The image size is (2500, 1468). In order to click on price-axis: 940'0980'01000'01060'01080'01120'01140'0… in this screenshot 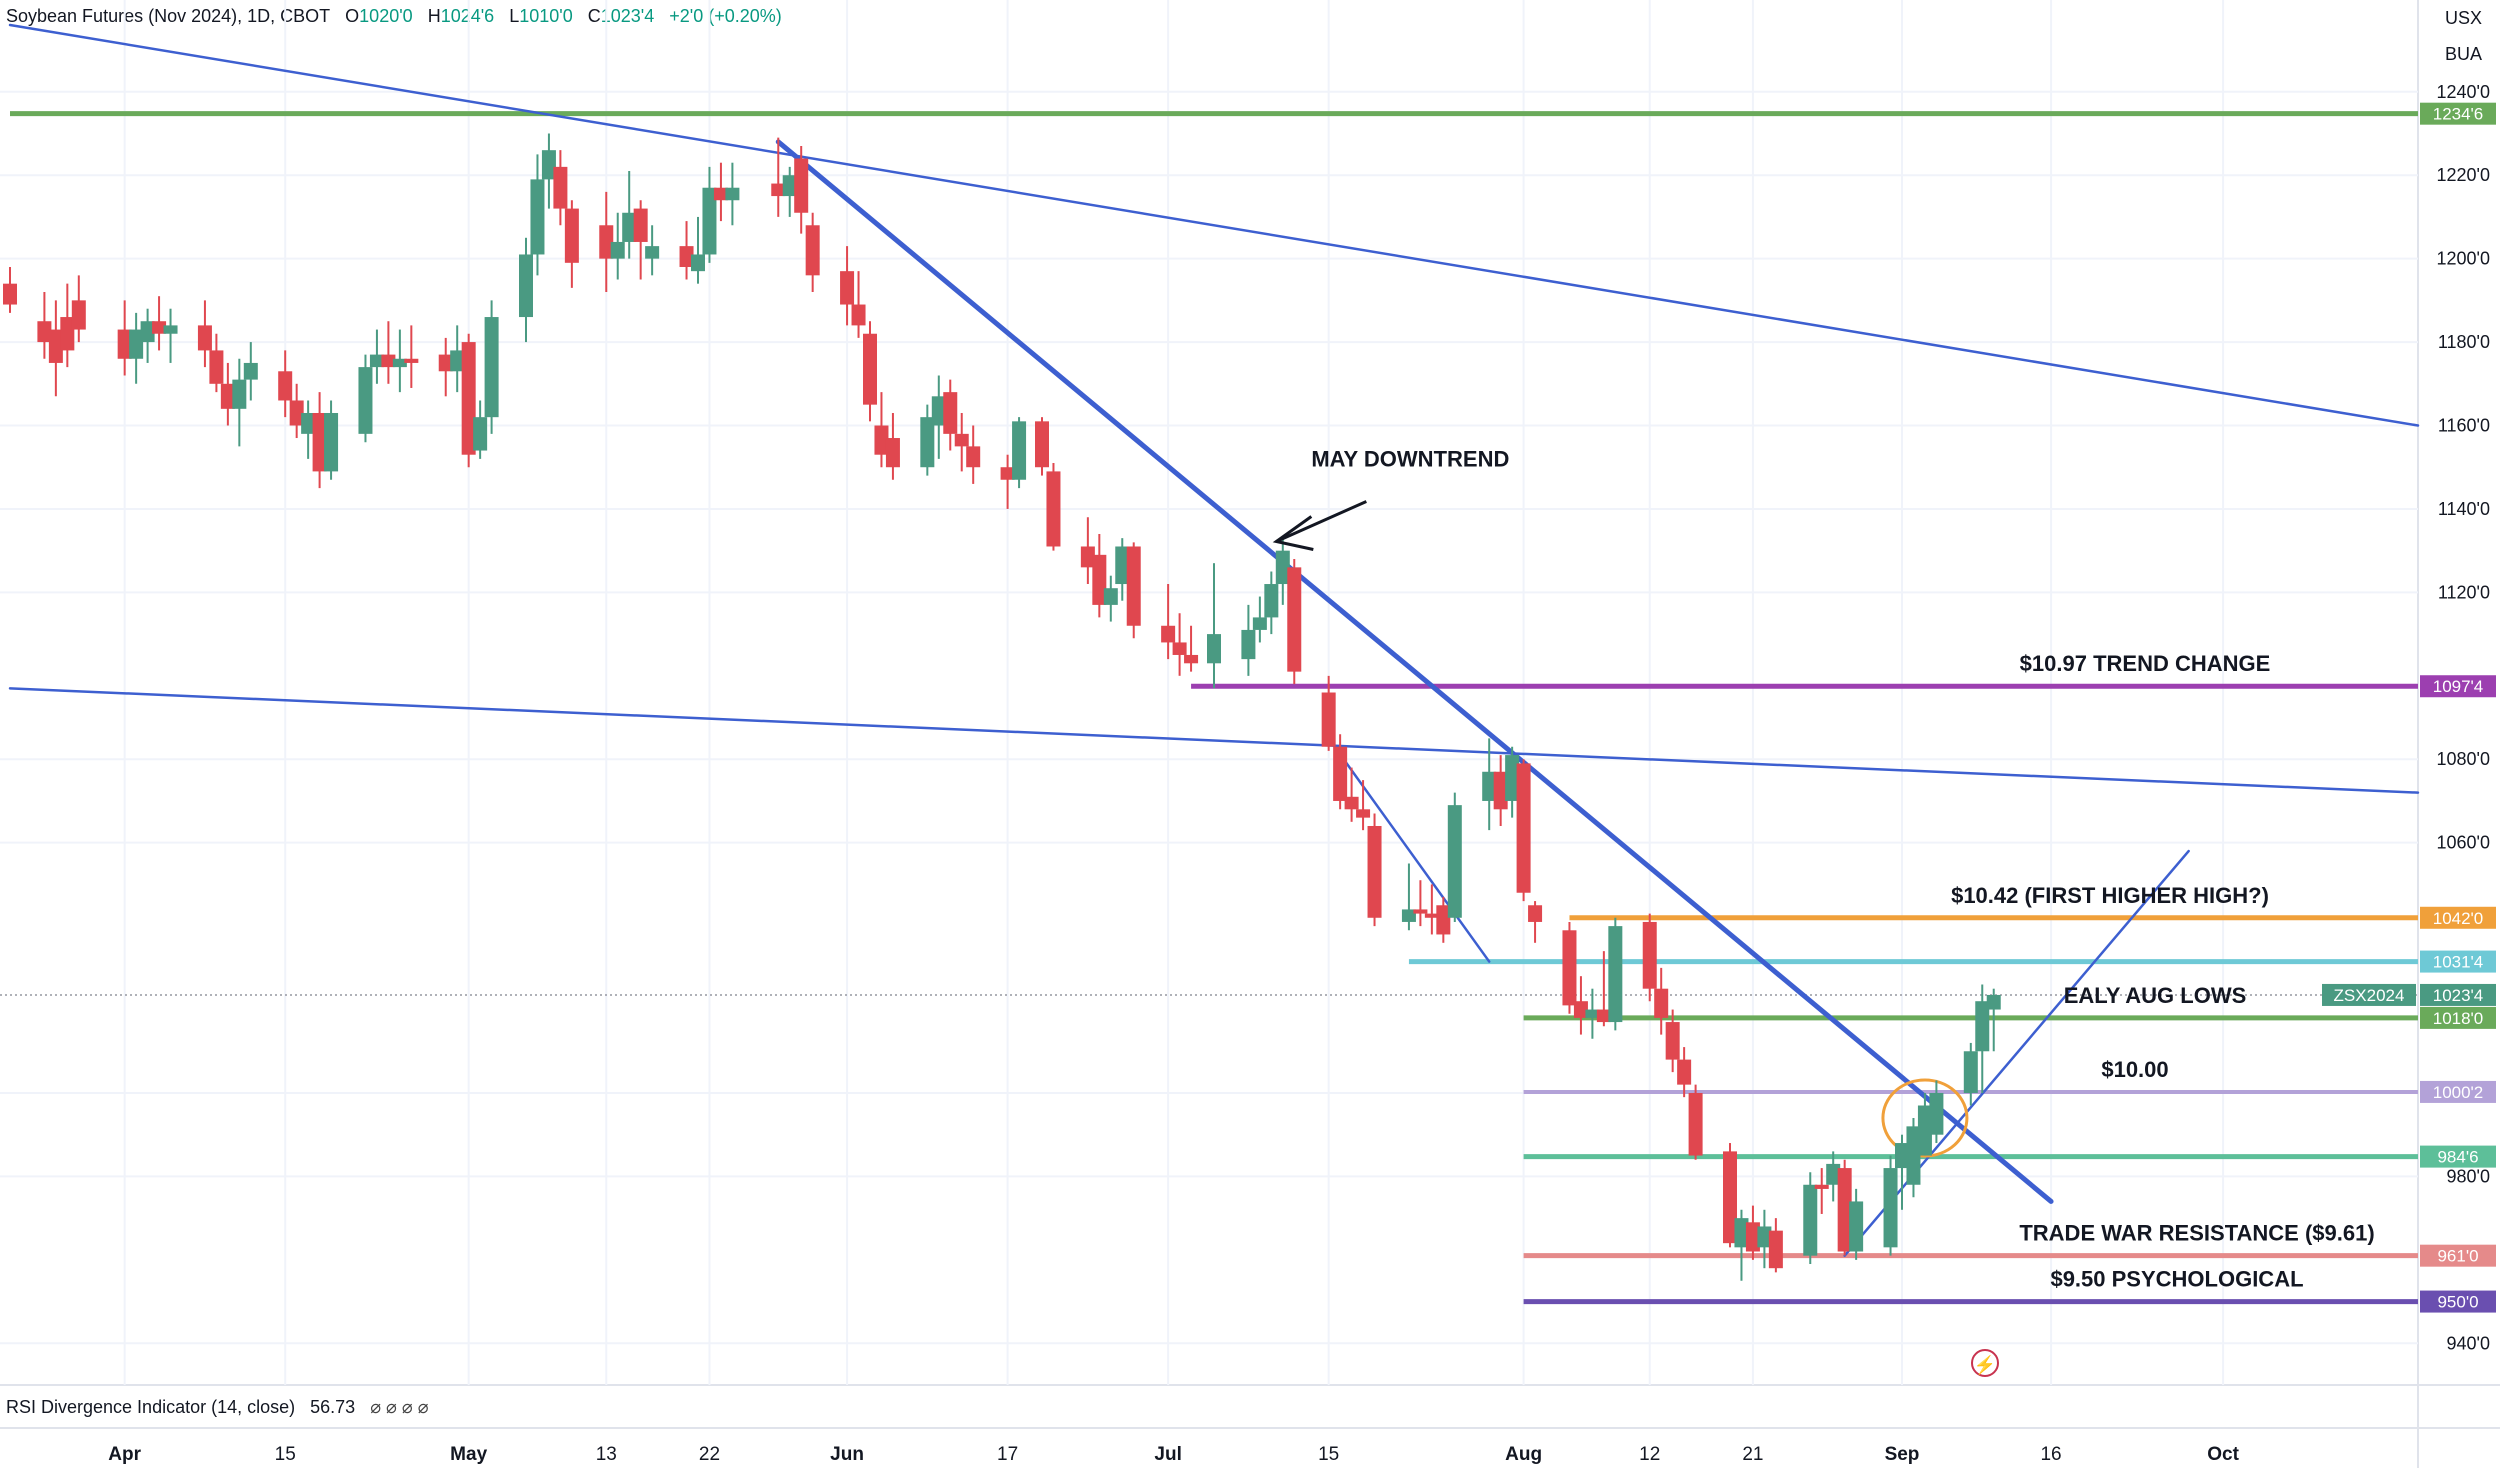, I will do `click(2409, 717)`.